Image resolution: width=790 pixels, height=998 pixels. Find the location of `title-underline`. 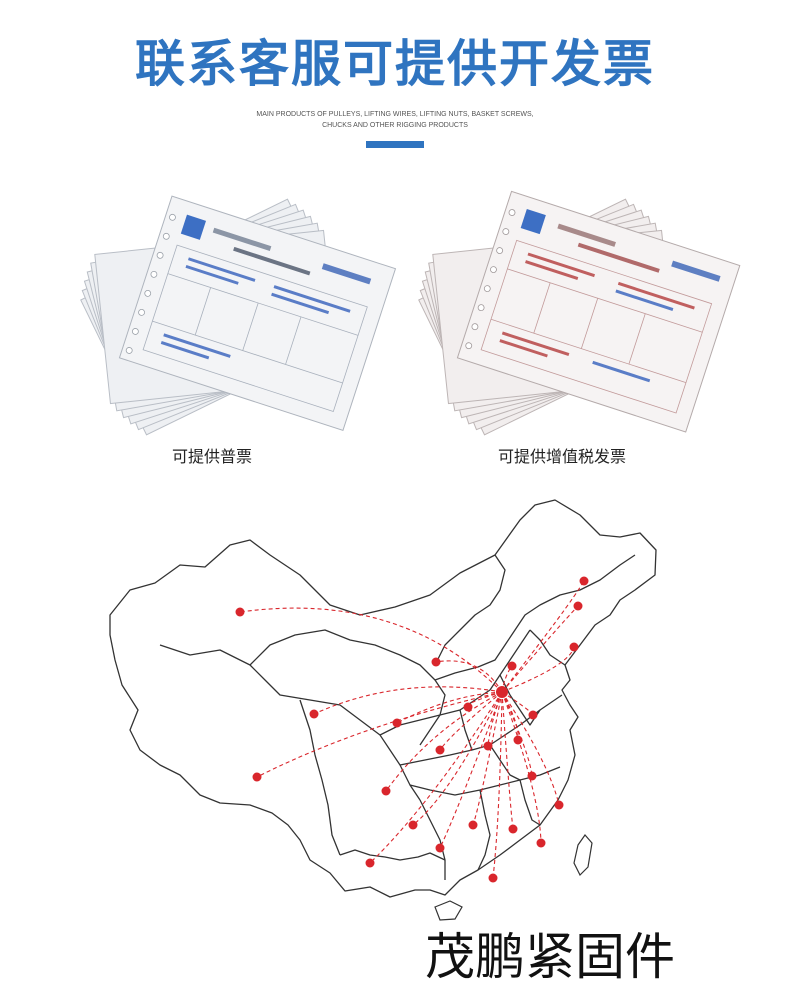

title-underline is located at coordinates (395, 144).